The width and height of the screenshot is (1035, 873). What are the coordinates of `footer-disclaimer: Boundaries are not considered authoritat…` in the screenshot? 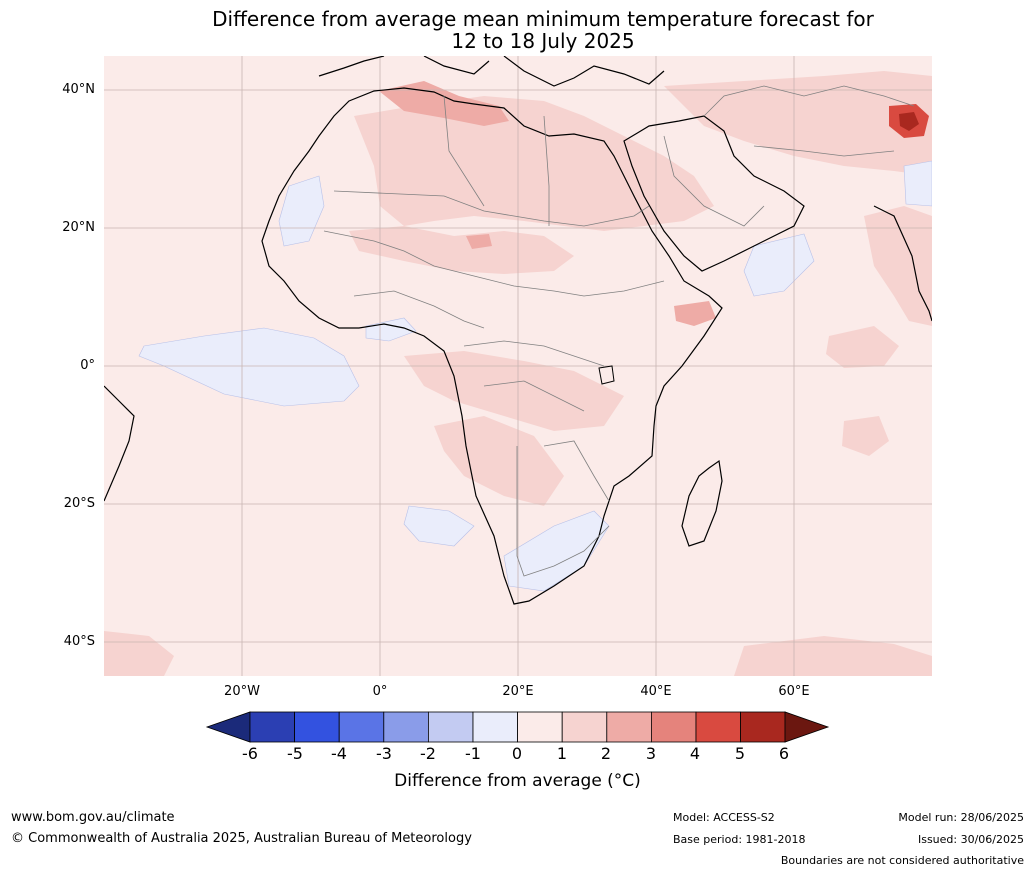 It's located at (902, 860).